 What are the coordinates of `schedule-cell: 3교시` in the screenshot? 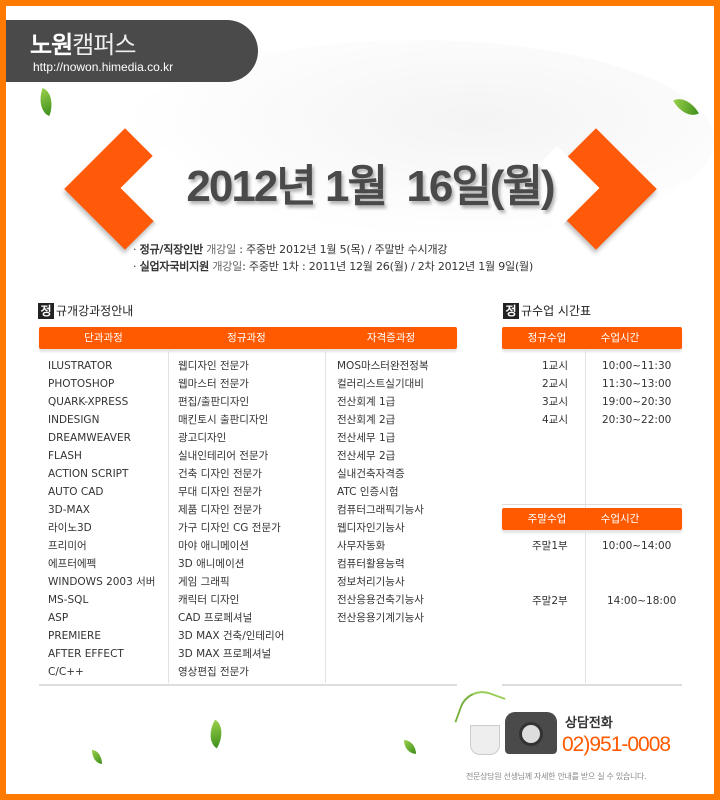 It's located at (554, 402).